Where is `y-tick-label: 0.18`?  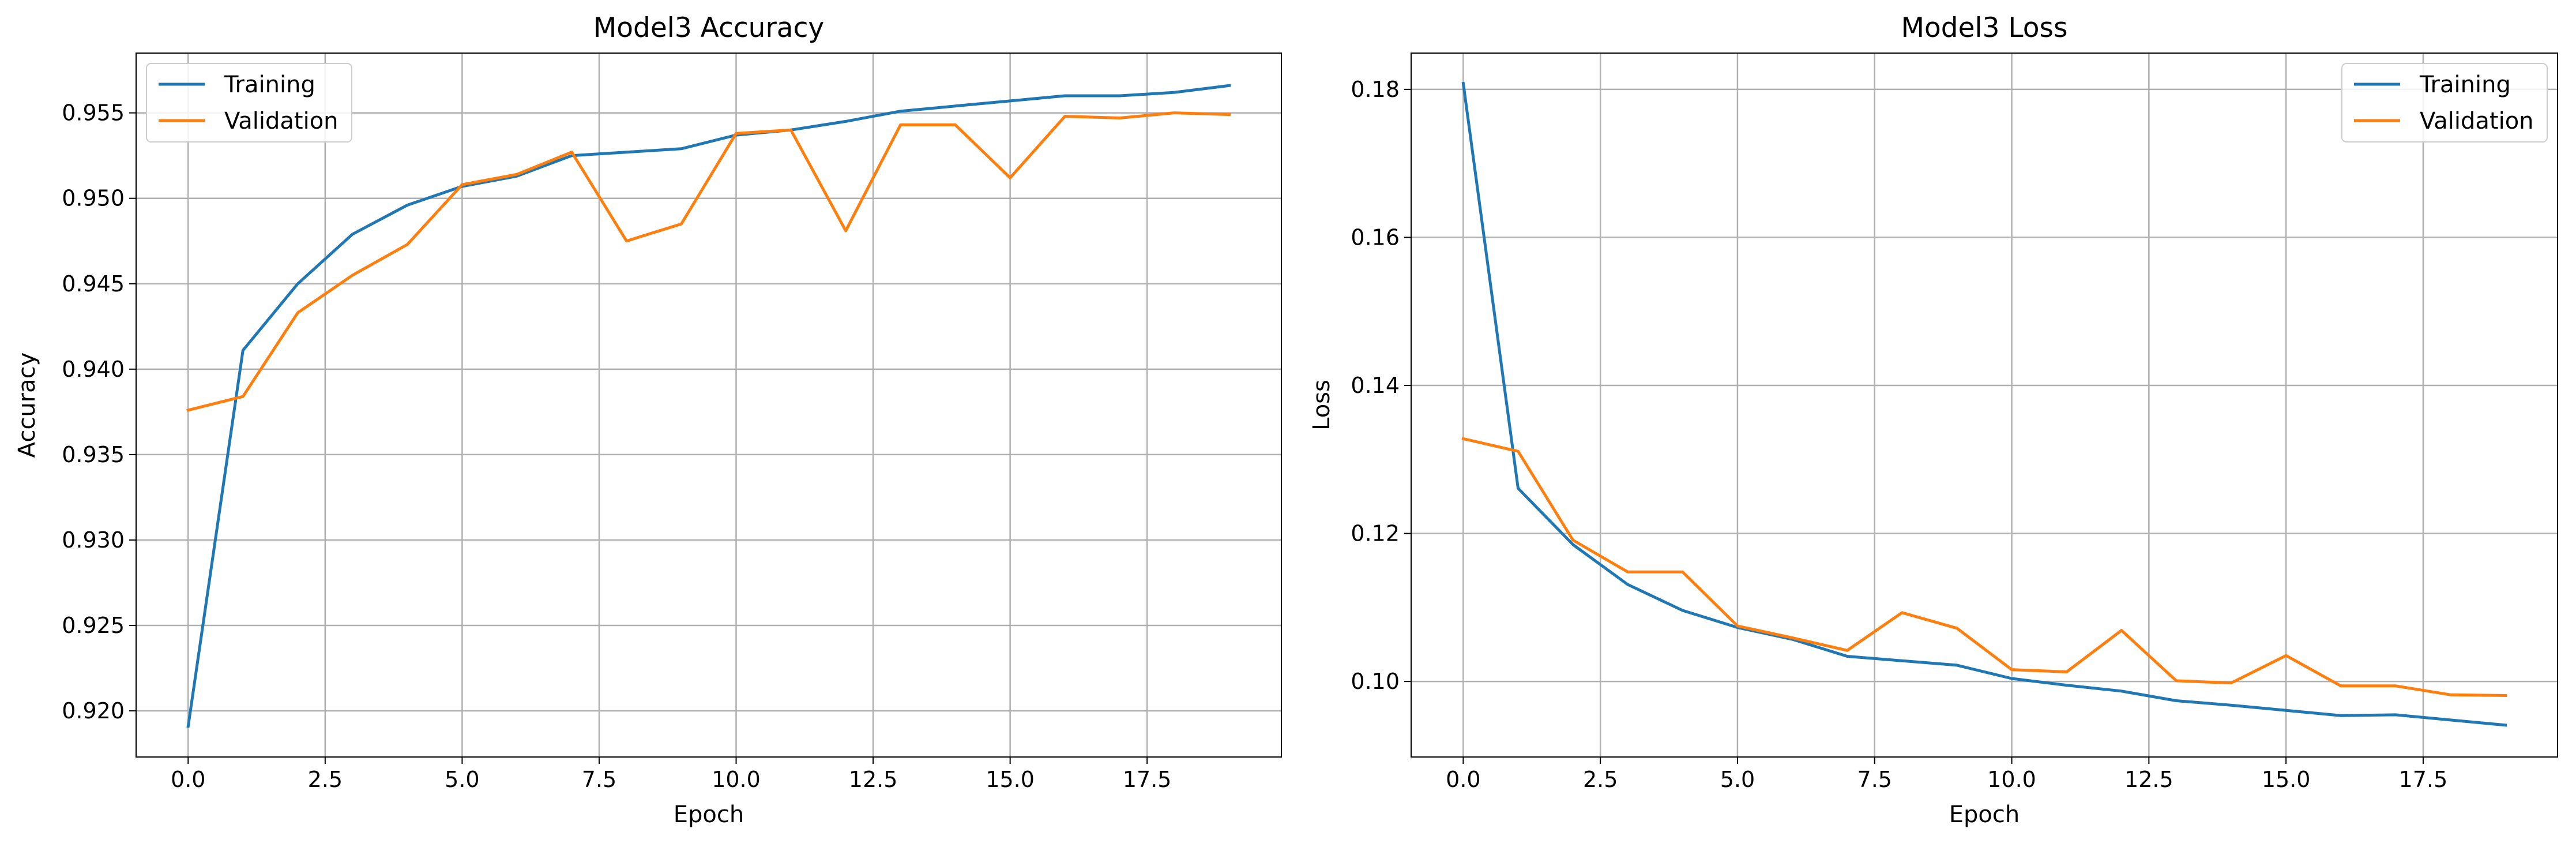
y-tick-label: 0.18 is located at coordinates (1375, 90).